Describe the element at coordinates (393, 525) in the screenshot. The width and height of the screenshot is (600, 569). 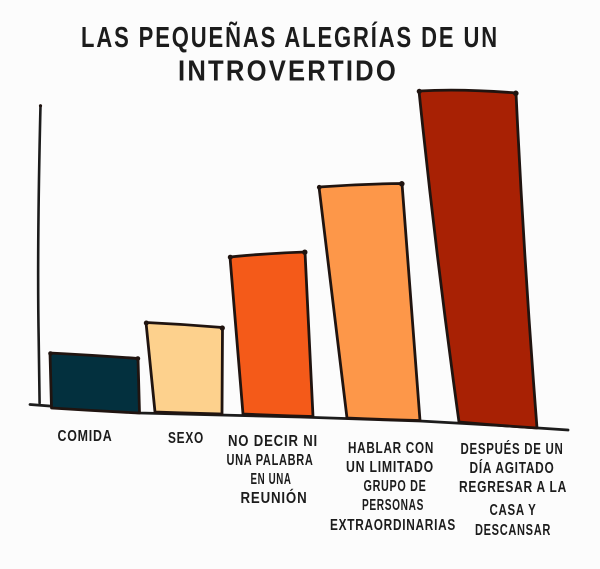
I see `svg-text: EXTRAORDINARIAS` at that location.